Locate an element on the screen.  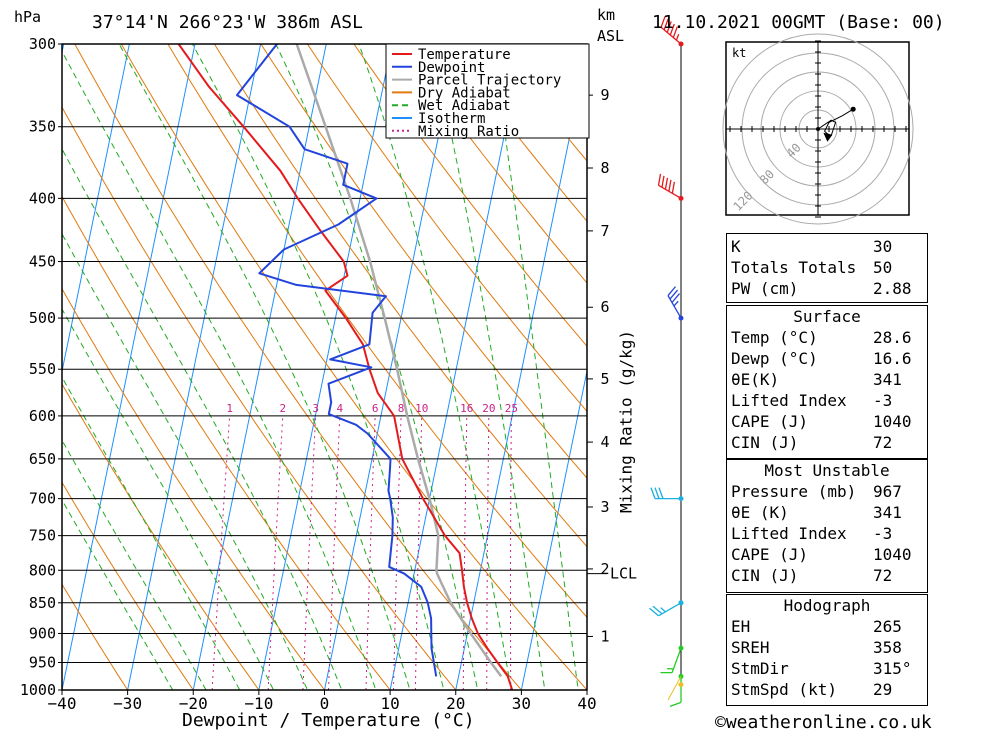
x-tick-label: 40 is located at coordinates (586, 703).